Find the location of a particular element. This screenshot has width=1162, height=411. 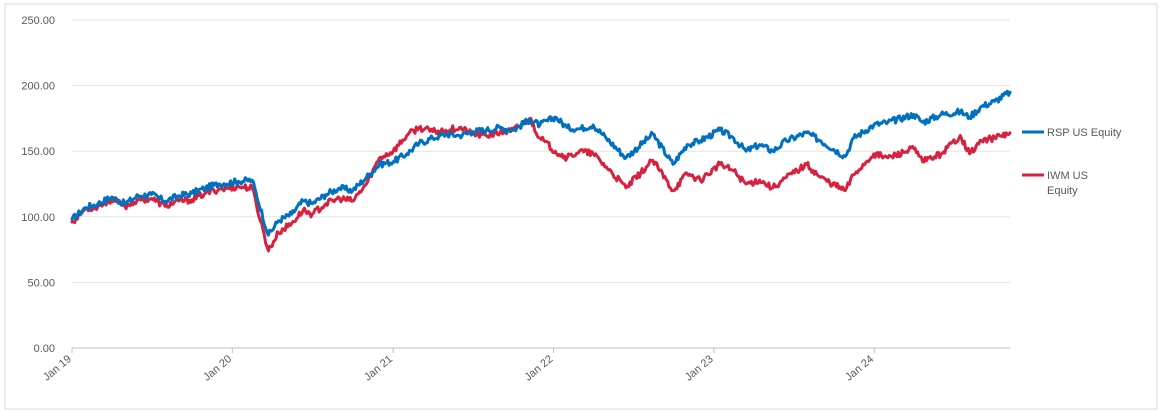

y-tick-label: 200.00 is located at coordinates (38, 87).